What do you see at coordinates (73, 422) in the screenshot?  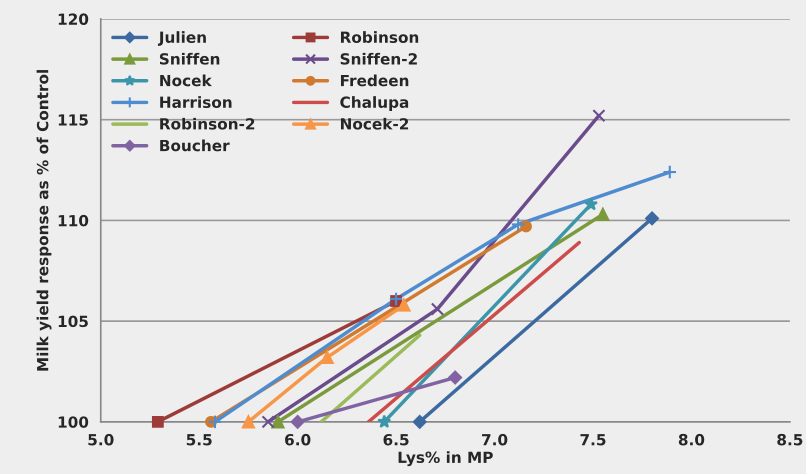 I see `y-tick-label: 100` at bounding box center [73, 422].